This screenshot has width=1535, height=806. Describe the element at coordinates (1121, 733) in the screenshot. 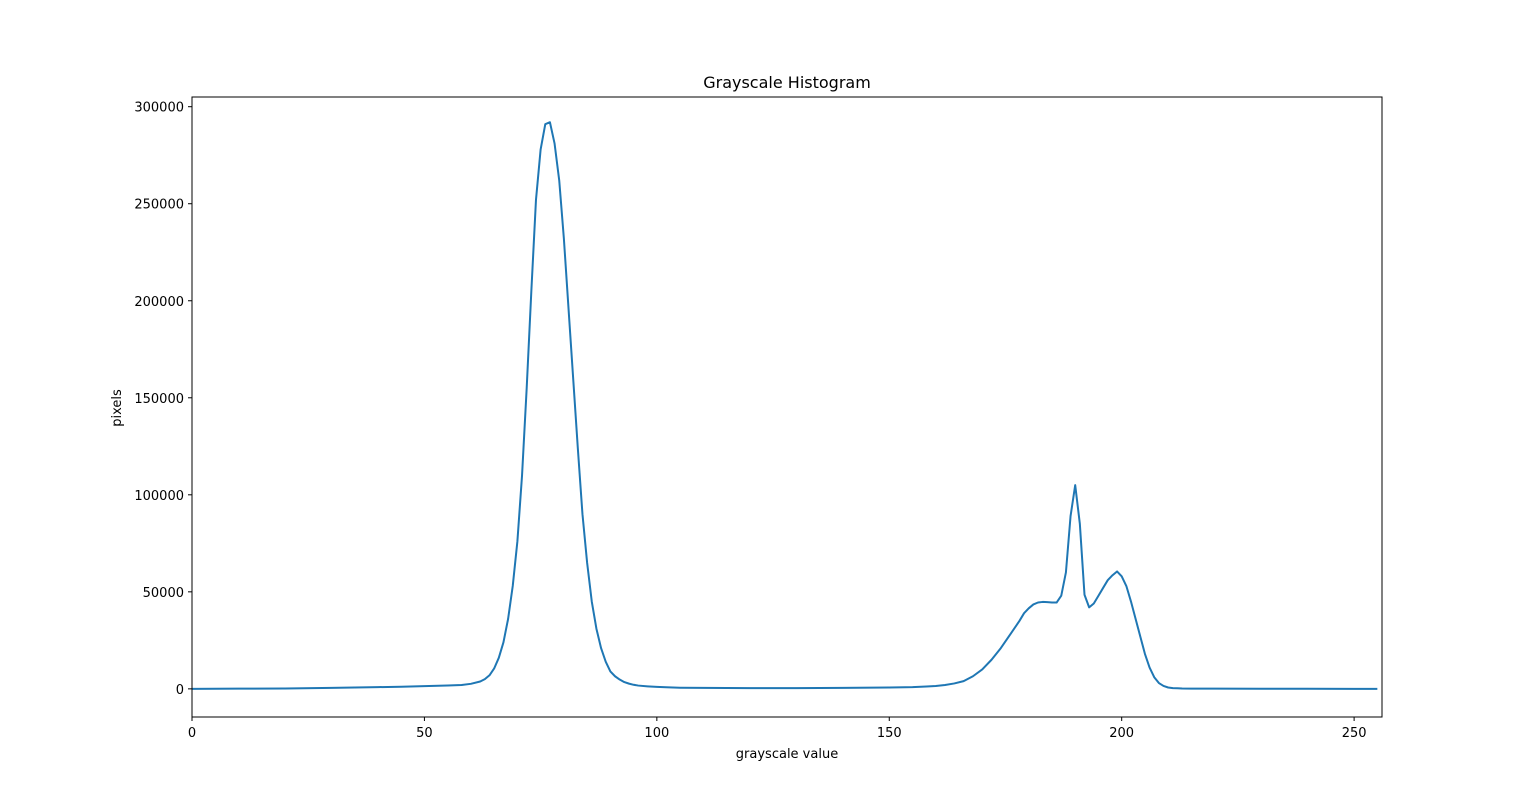

I see `x-tick-label: 200` at that location.